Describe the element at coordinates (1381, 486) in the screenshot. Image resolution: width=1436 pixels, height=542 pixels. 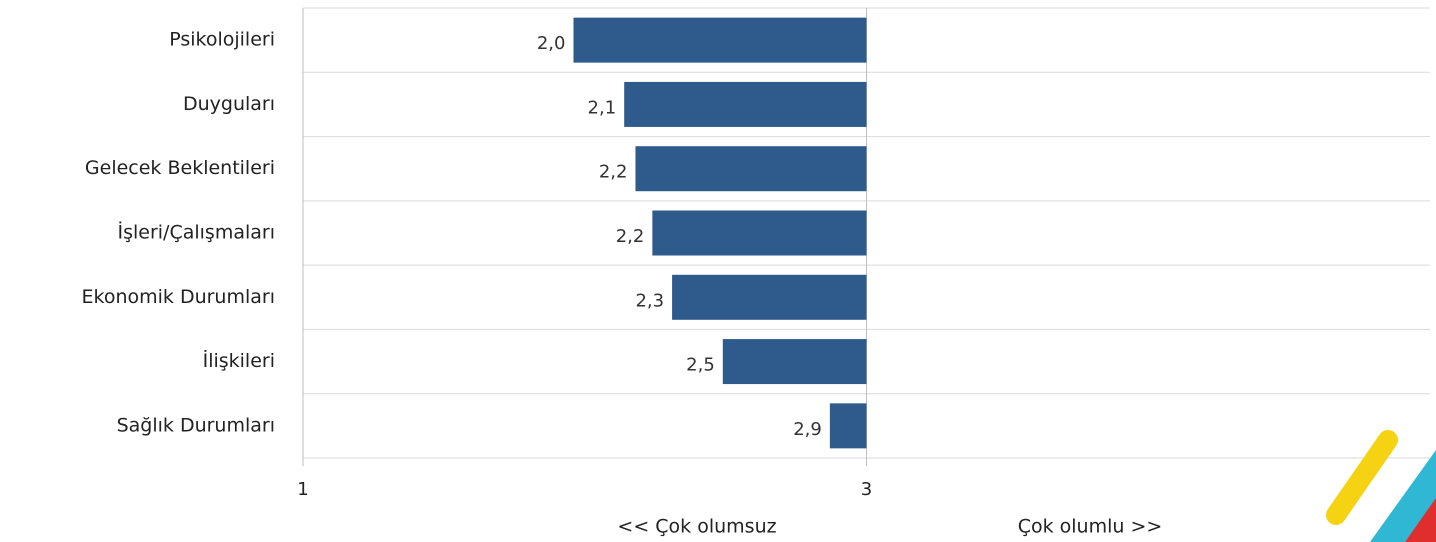
I see `logo` at that location.